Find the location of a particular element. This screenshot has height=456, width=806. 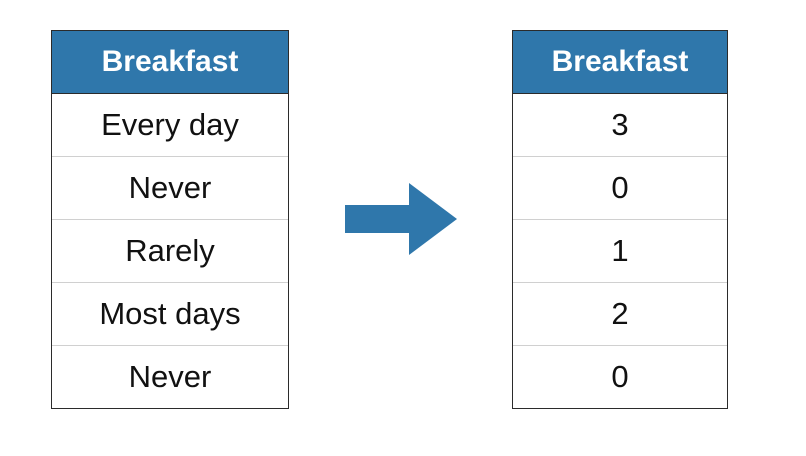

encoded-table-cell: 3 is located at coordinates (620, 125).